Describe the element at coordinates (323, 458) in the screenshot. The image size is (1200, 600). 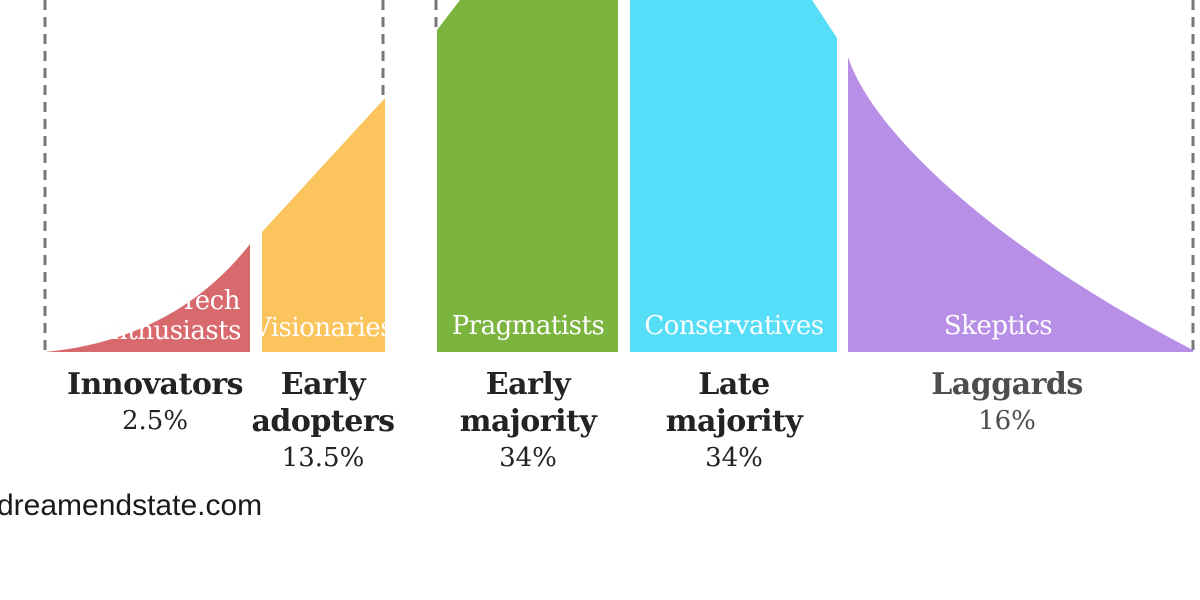
I see `segment-percent: 13.5%` at that location.